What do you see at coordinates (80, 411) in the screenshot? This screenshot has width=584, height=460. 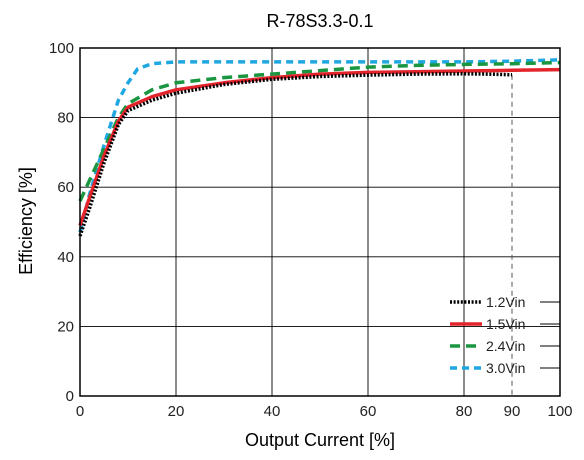 I see `x-tick-label: 0` at bounding box center [80, 411].